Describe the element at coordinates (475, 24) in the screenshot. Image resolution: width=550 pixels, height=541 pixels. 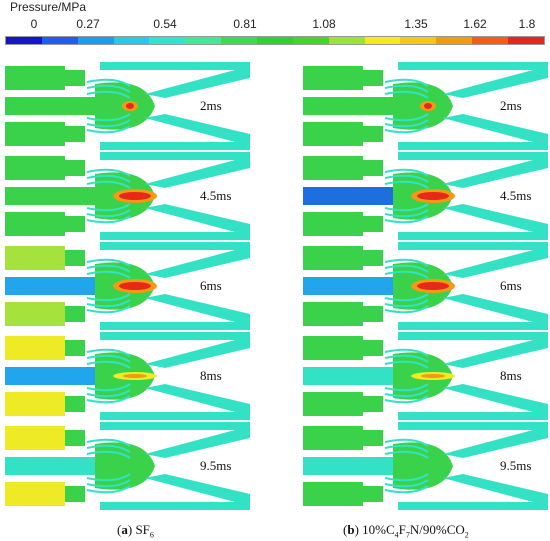
I see `legend-tick-label: 1.62` at that location.